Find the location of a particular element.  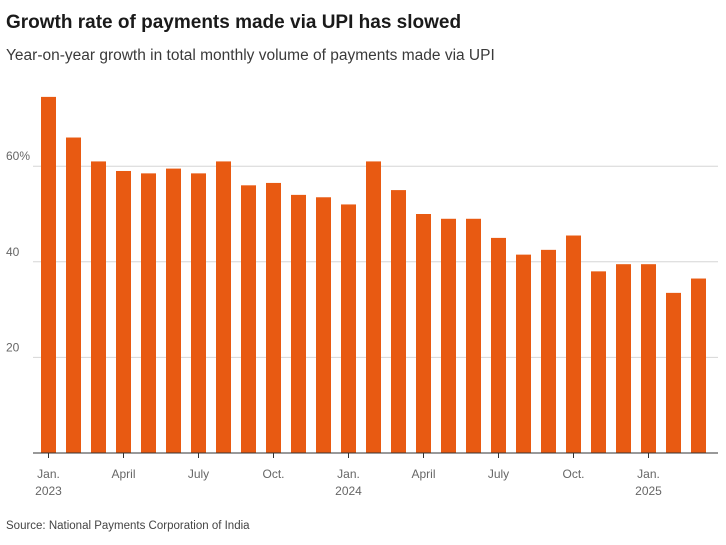

bar: Mar 2024: 55% is located at coordinates (398, 321).